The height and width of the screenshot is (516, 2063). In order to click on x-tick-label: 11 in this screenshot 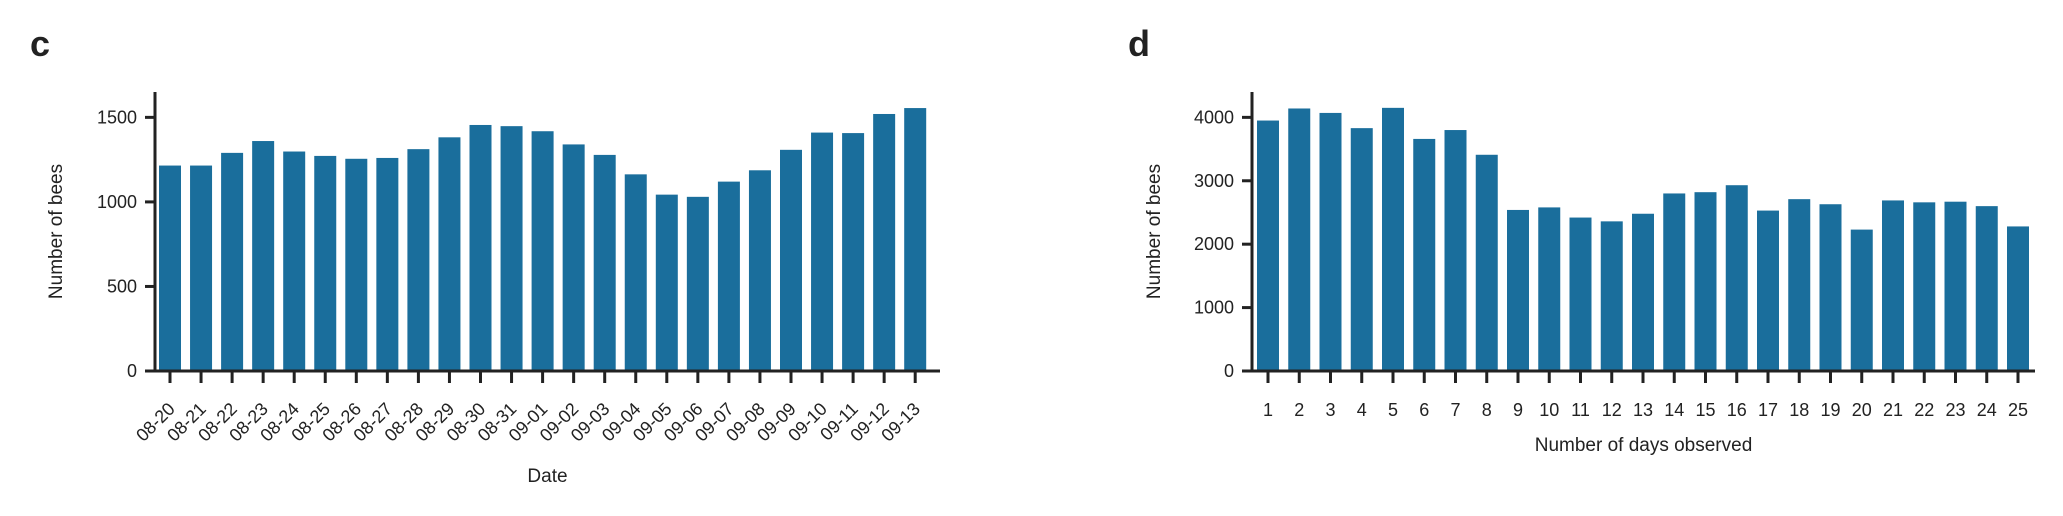, I will do `click(1580, 410)`.